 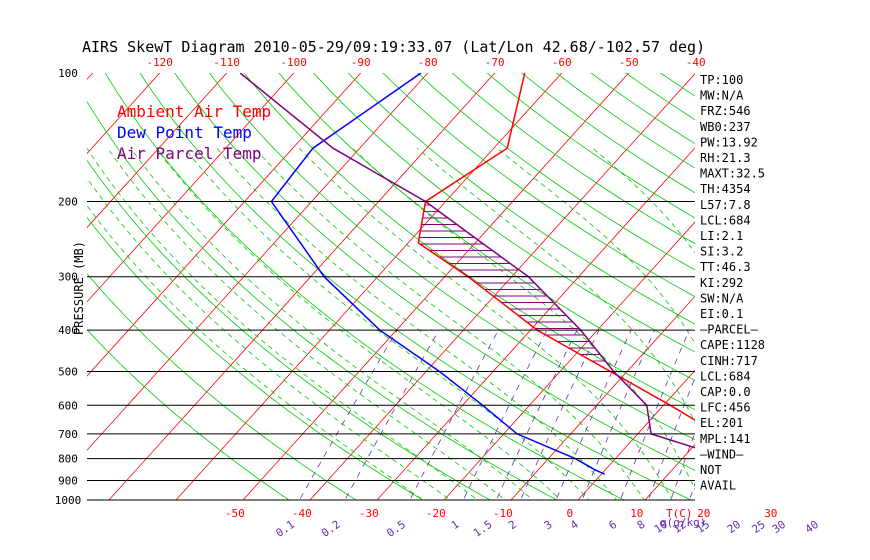 What do you see at coordinates (734, 527) in the screenshot?
I see `mixing-ratio-label: 20` at bounding box center [734, 527].